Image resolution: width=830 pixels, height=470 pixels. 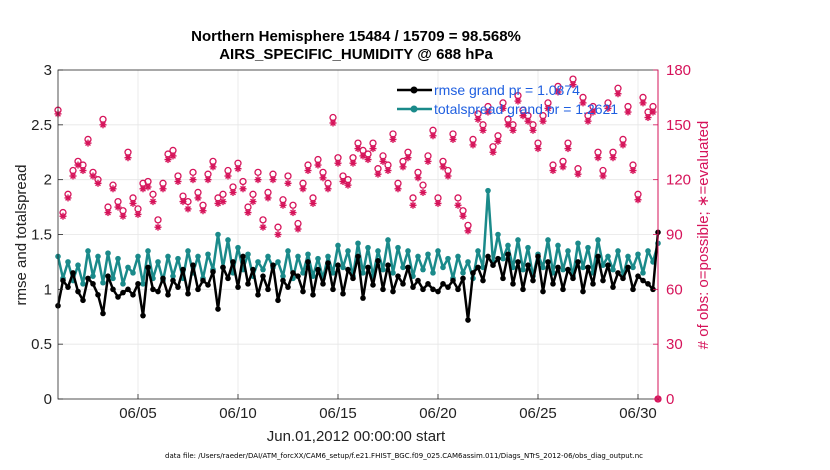 What do you see at coordinates (507, 90) in the screenshot?
I see `legend-rmse-label: rmse grand pr = 1.0874` at bounding box center [507, 90].